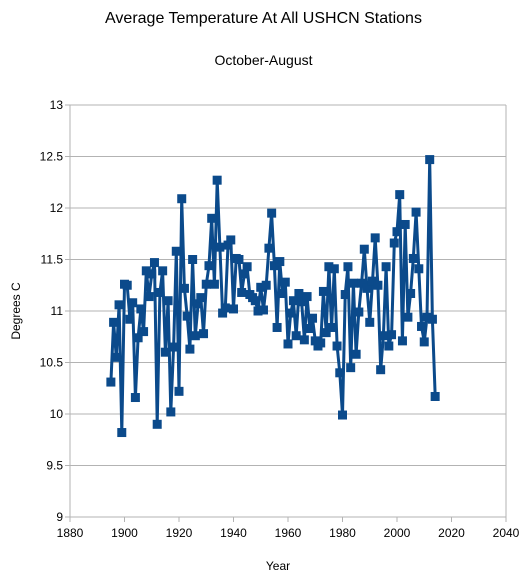 The image size is (527, 583). Describe the element at coordinates (57, 208) in the screenshot. I see `y-tick-label: 12` at that location.